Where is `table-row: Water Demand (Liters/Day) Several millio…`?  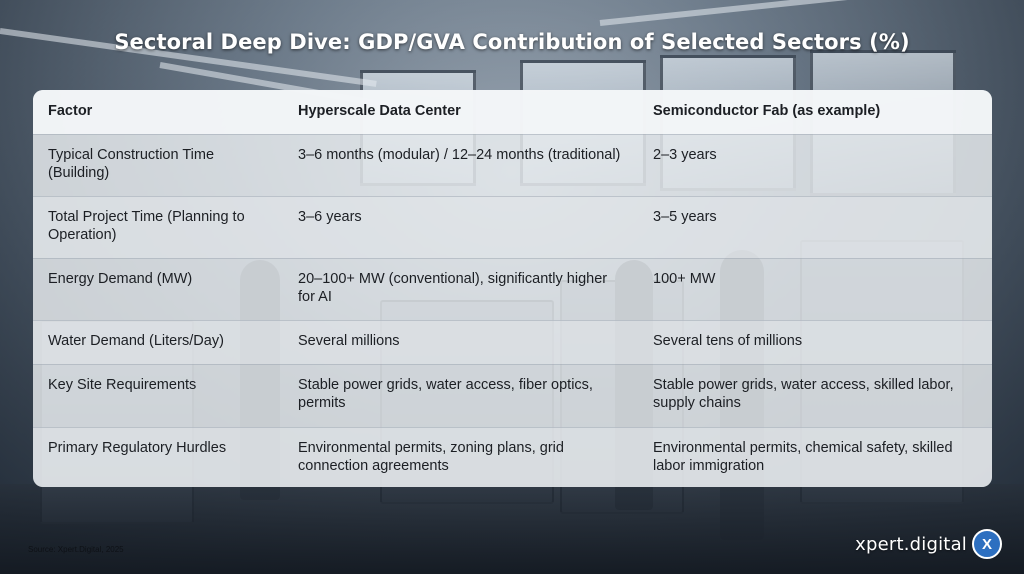
table-row: Water Demand (Liters/Day) Several millio… is located at coordinates (512, 342).